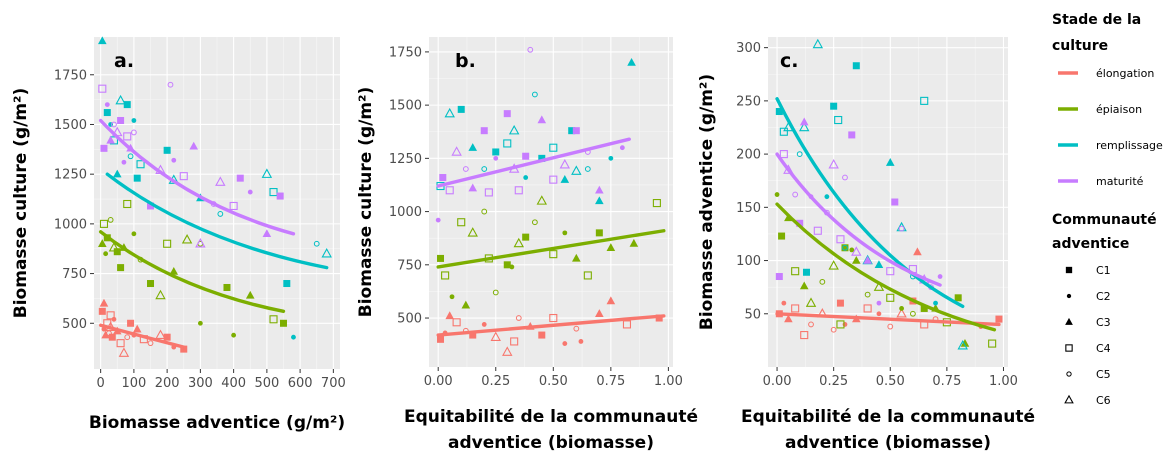  I want to click on legend-label-c2: C2, so click(1103, 296).